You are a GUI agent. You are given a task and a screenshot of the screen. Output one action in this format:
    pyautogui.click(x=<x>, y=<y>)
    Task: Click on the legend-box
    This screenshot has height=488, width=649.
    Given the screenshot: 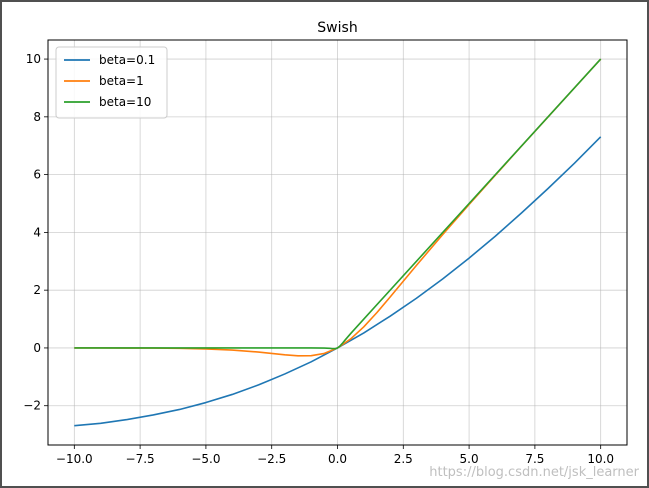 What is the action you would take?
    pyautogui.click(x=111, y=82)
    